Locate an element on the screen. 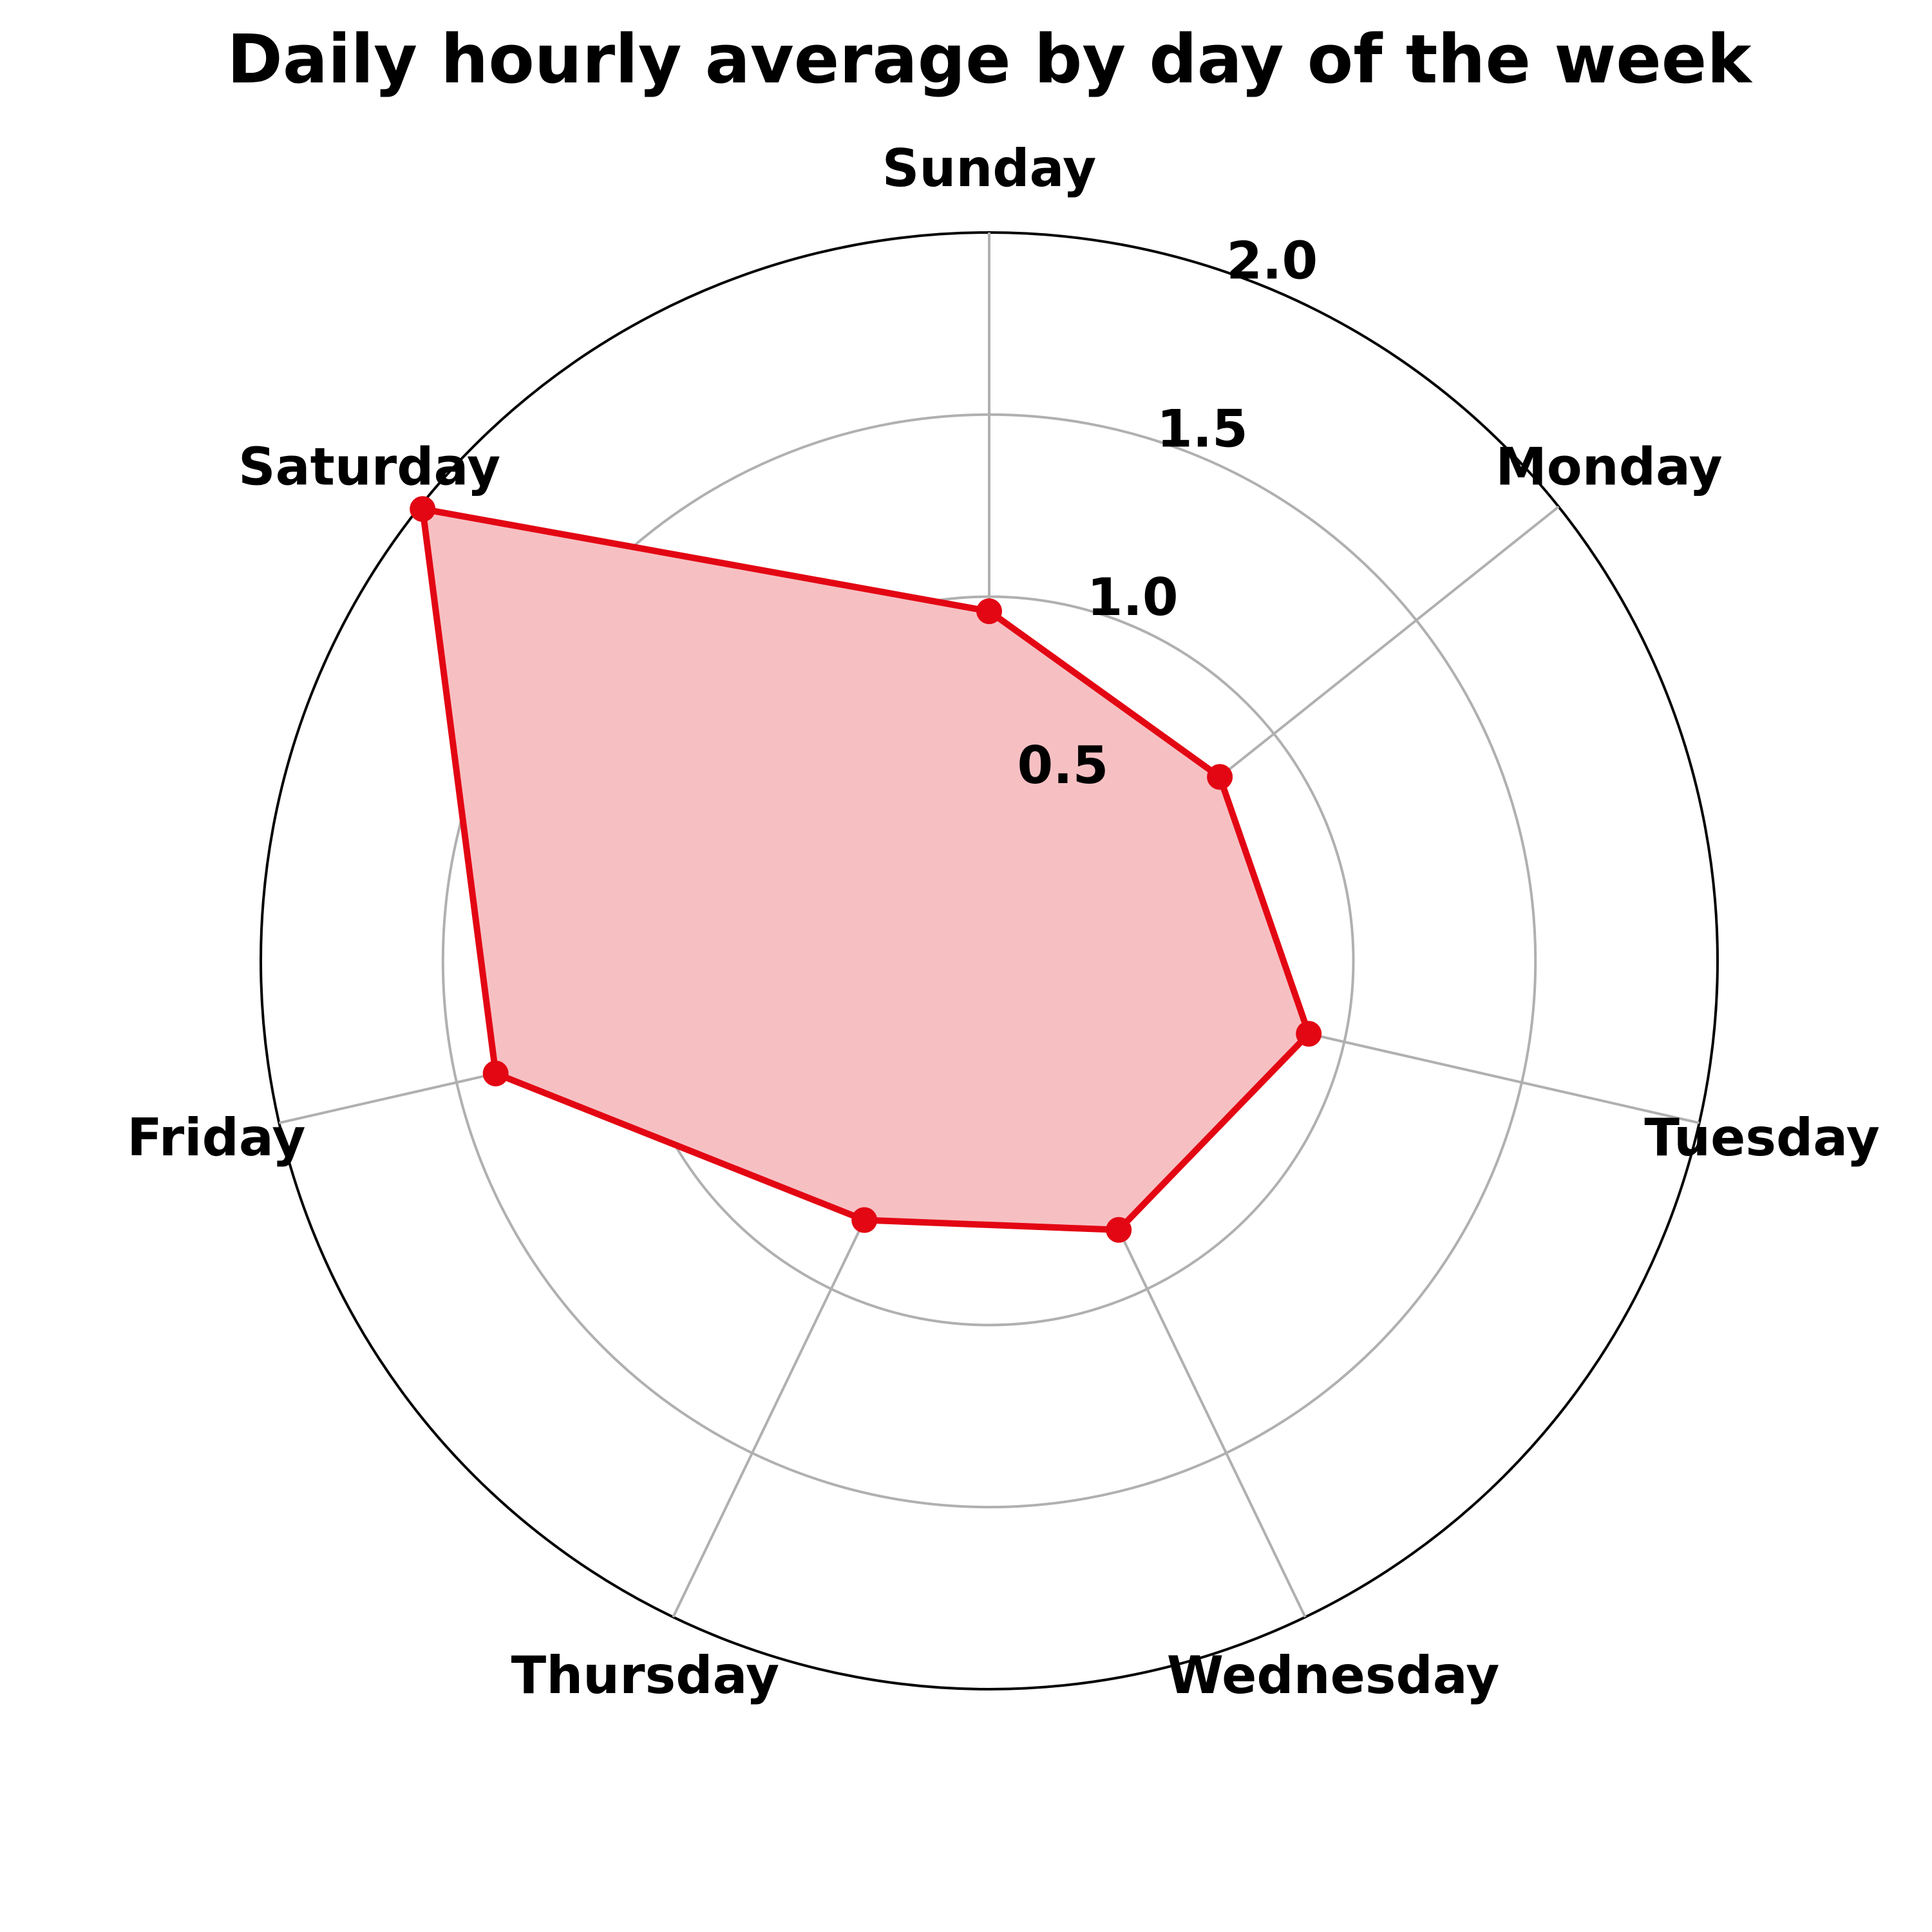  category-label: Sunday is located at coordinates (989, 168).